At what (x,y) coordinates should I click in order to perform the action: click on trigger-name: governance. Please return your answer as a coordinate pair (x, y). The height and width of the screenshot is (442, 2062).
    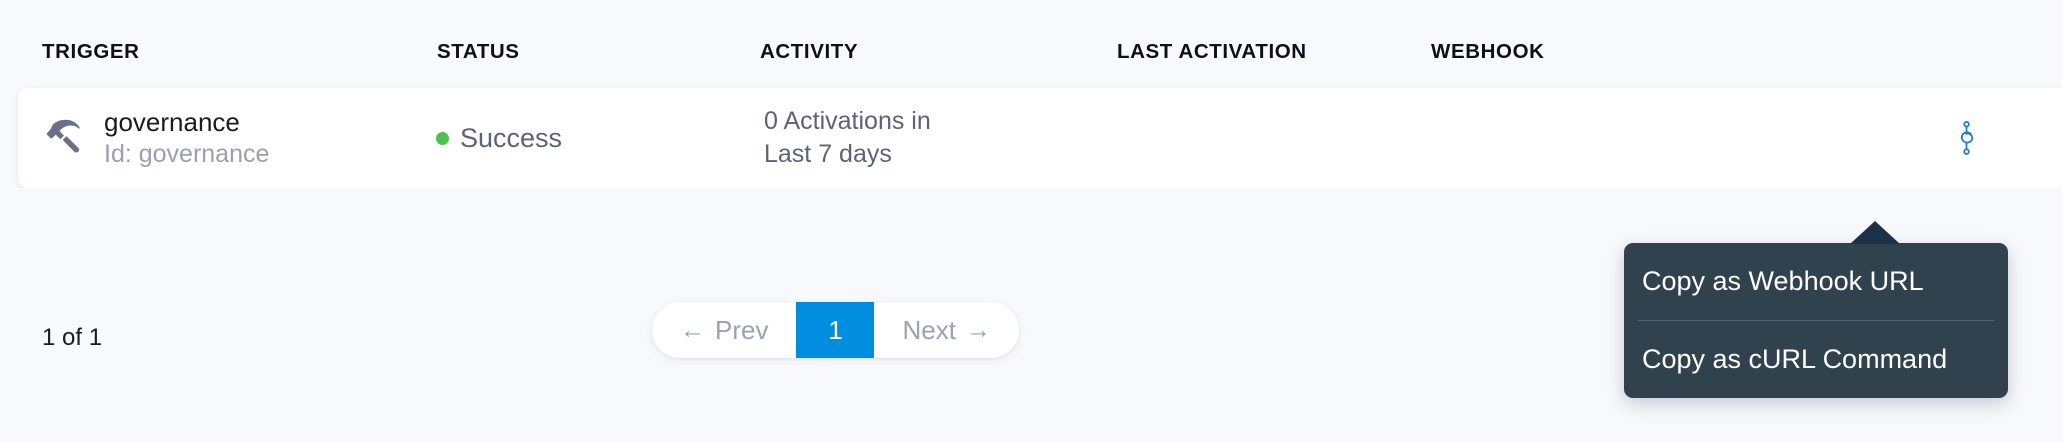
    Looking at the image, I should click on (172, 122).